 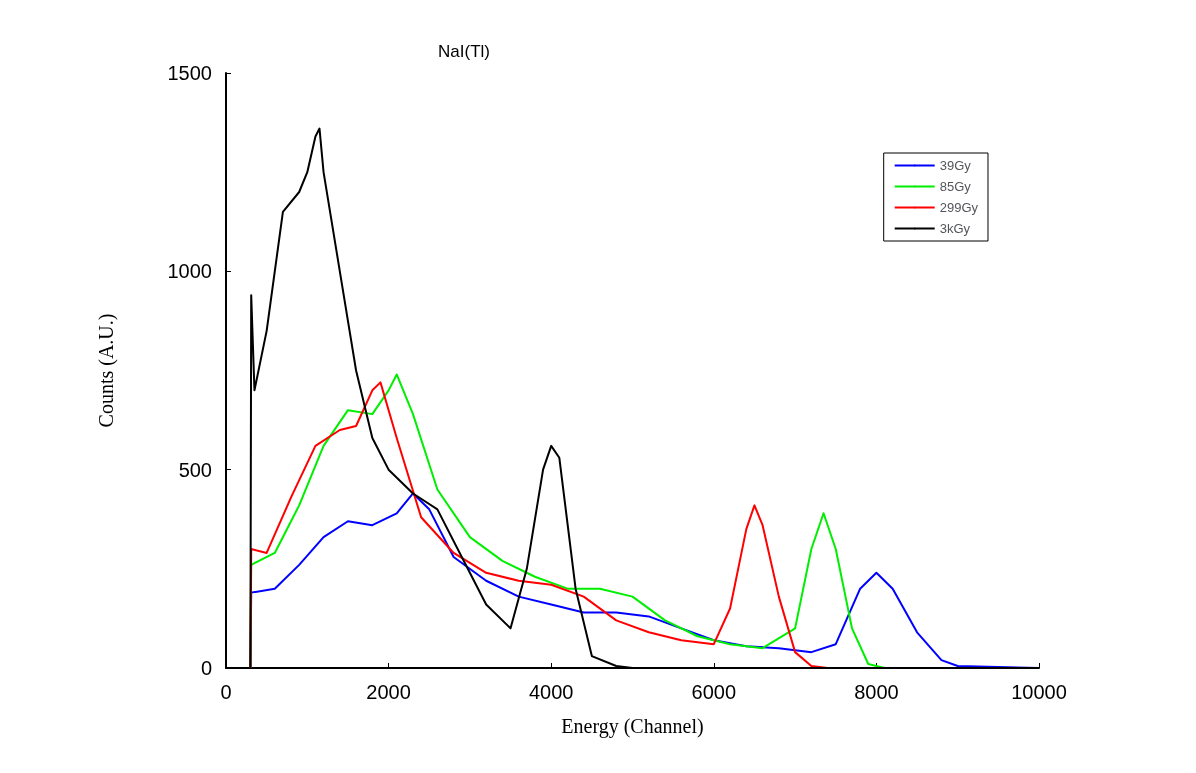 What do you see at coordinates (955, 165) in the screenshot?
I see `legend-label: 39Gy` at bounding box center [955, 165].